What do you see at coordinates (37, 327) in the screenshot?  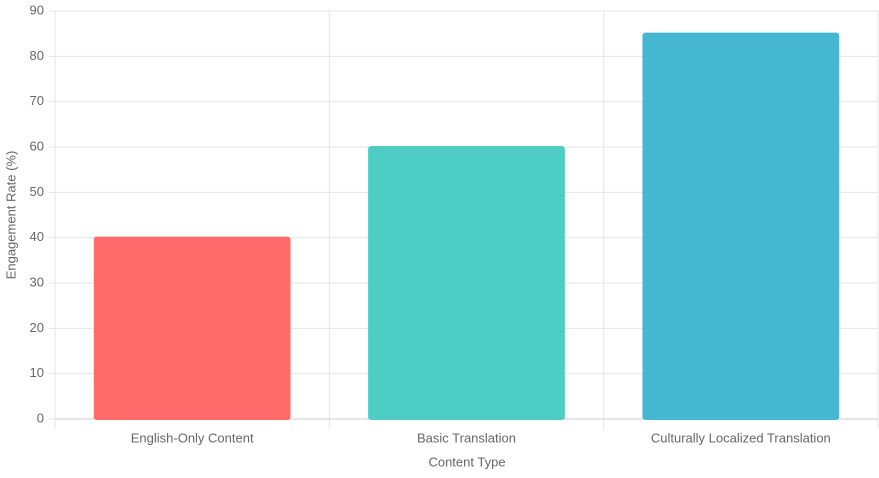 I see `y-tick-label: 20` at bounding box center [37, 327].